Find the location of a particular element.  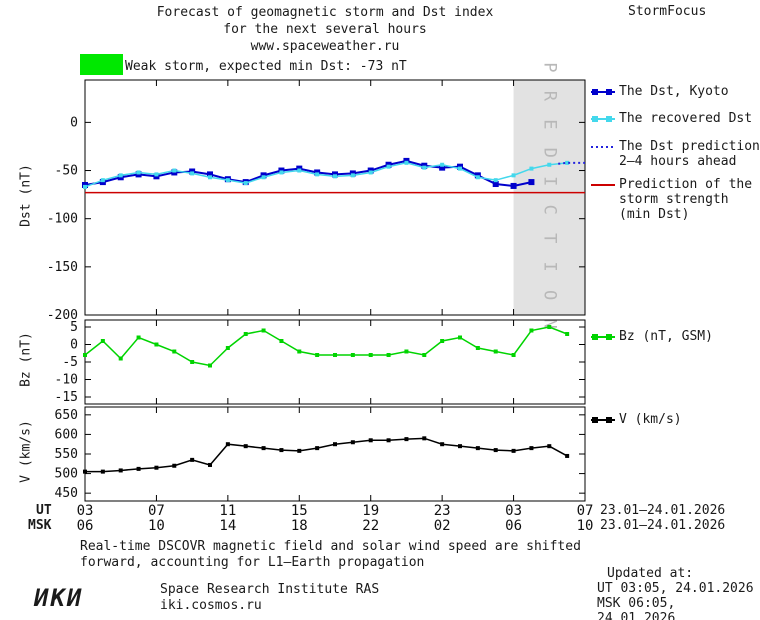

v-axis-label: V (km/s) is located at coordinates (26, 451).